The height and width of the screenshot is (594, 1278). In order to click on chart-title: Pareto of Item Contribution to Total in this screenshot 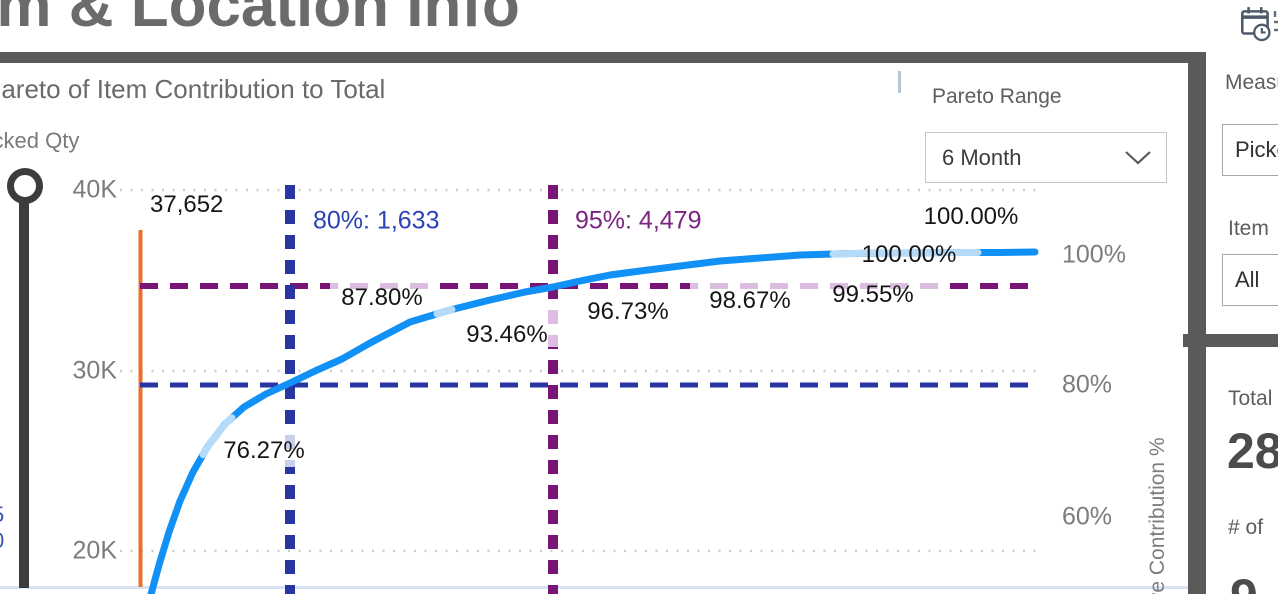, I will do `click(193, 89)`.